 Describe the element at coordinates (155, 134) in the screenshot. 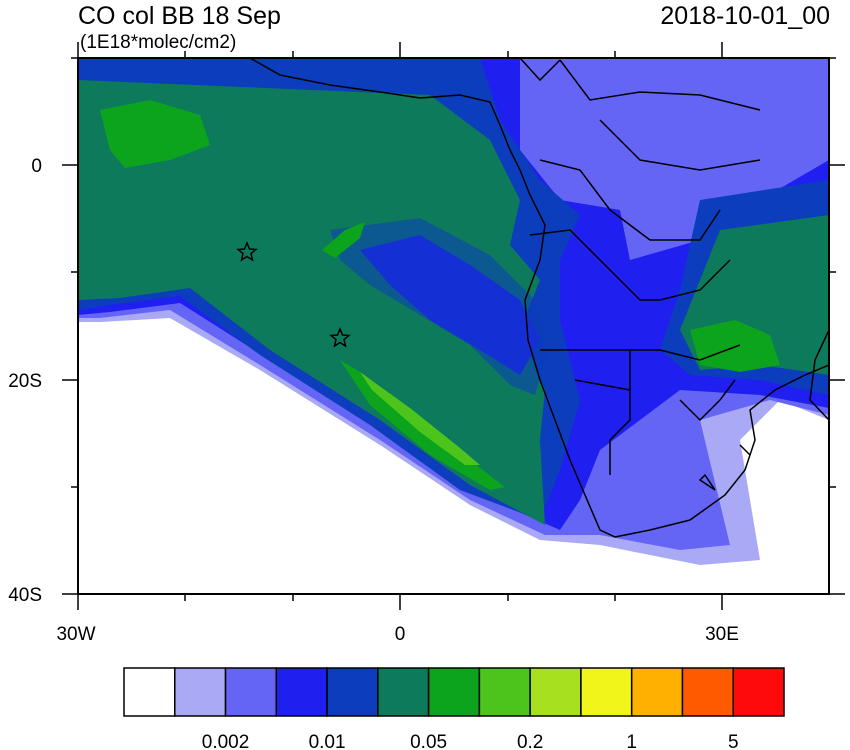

I see `contour-level-6-a` at that location.